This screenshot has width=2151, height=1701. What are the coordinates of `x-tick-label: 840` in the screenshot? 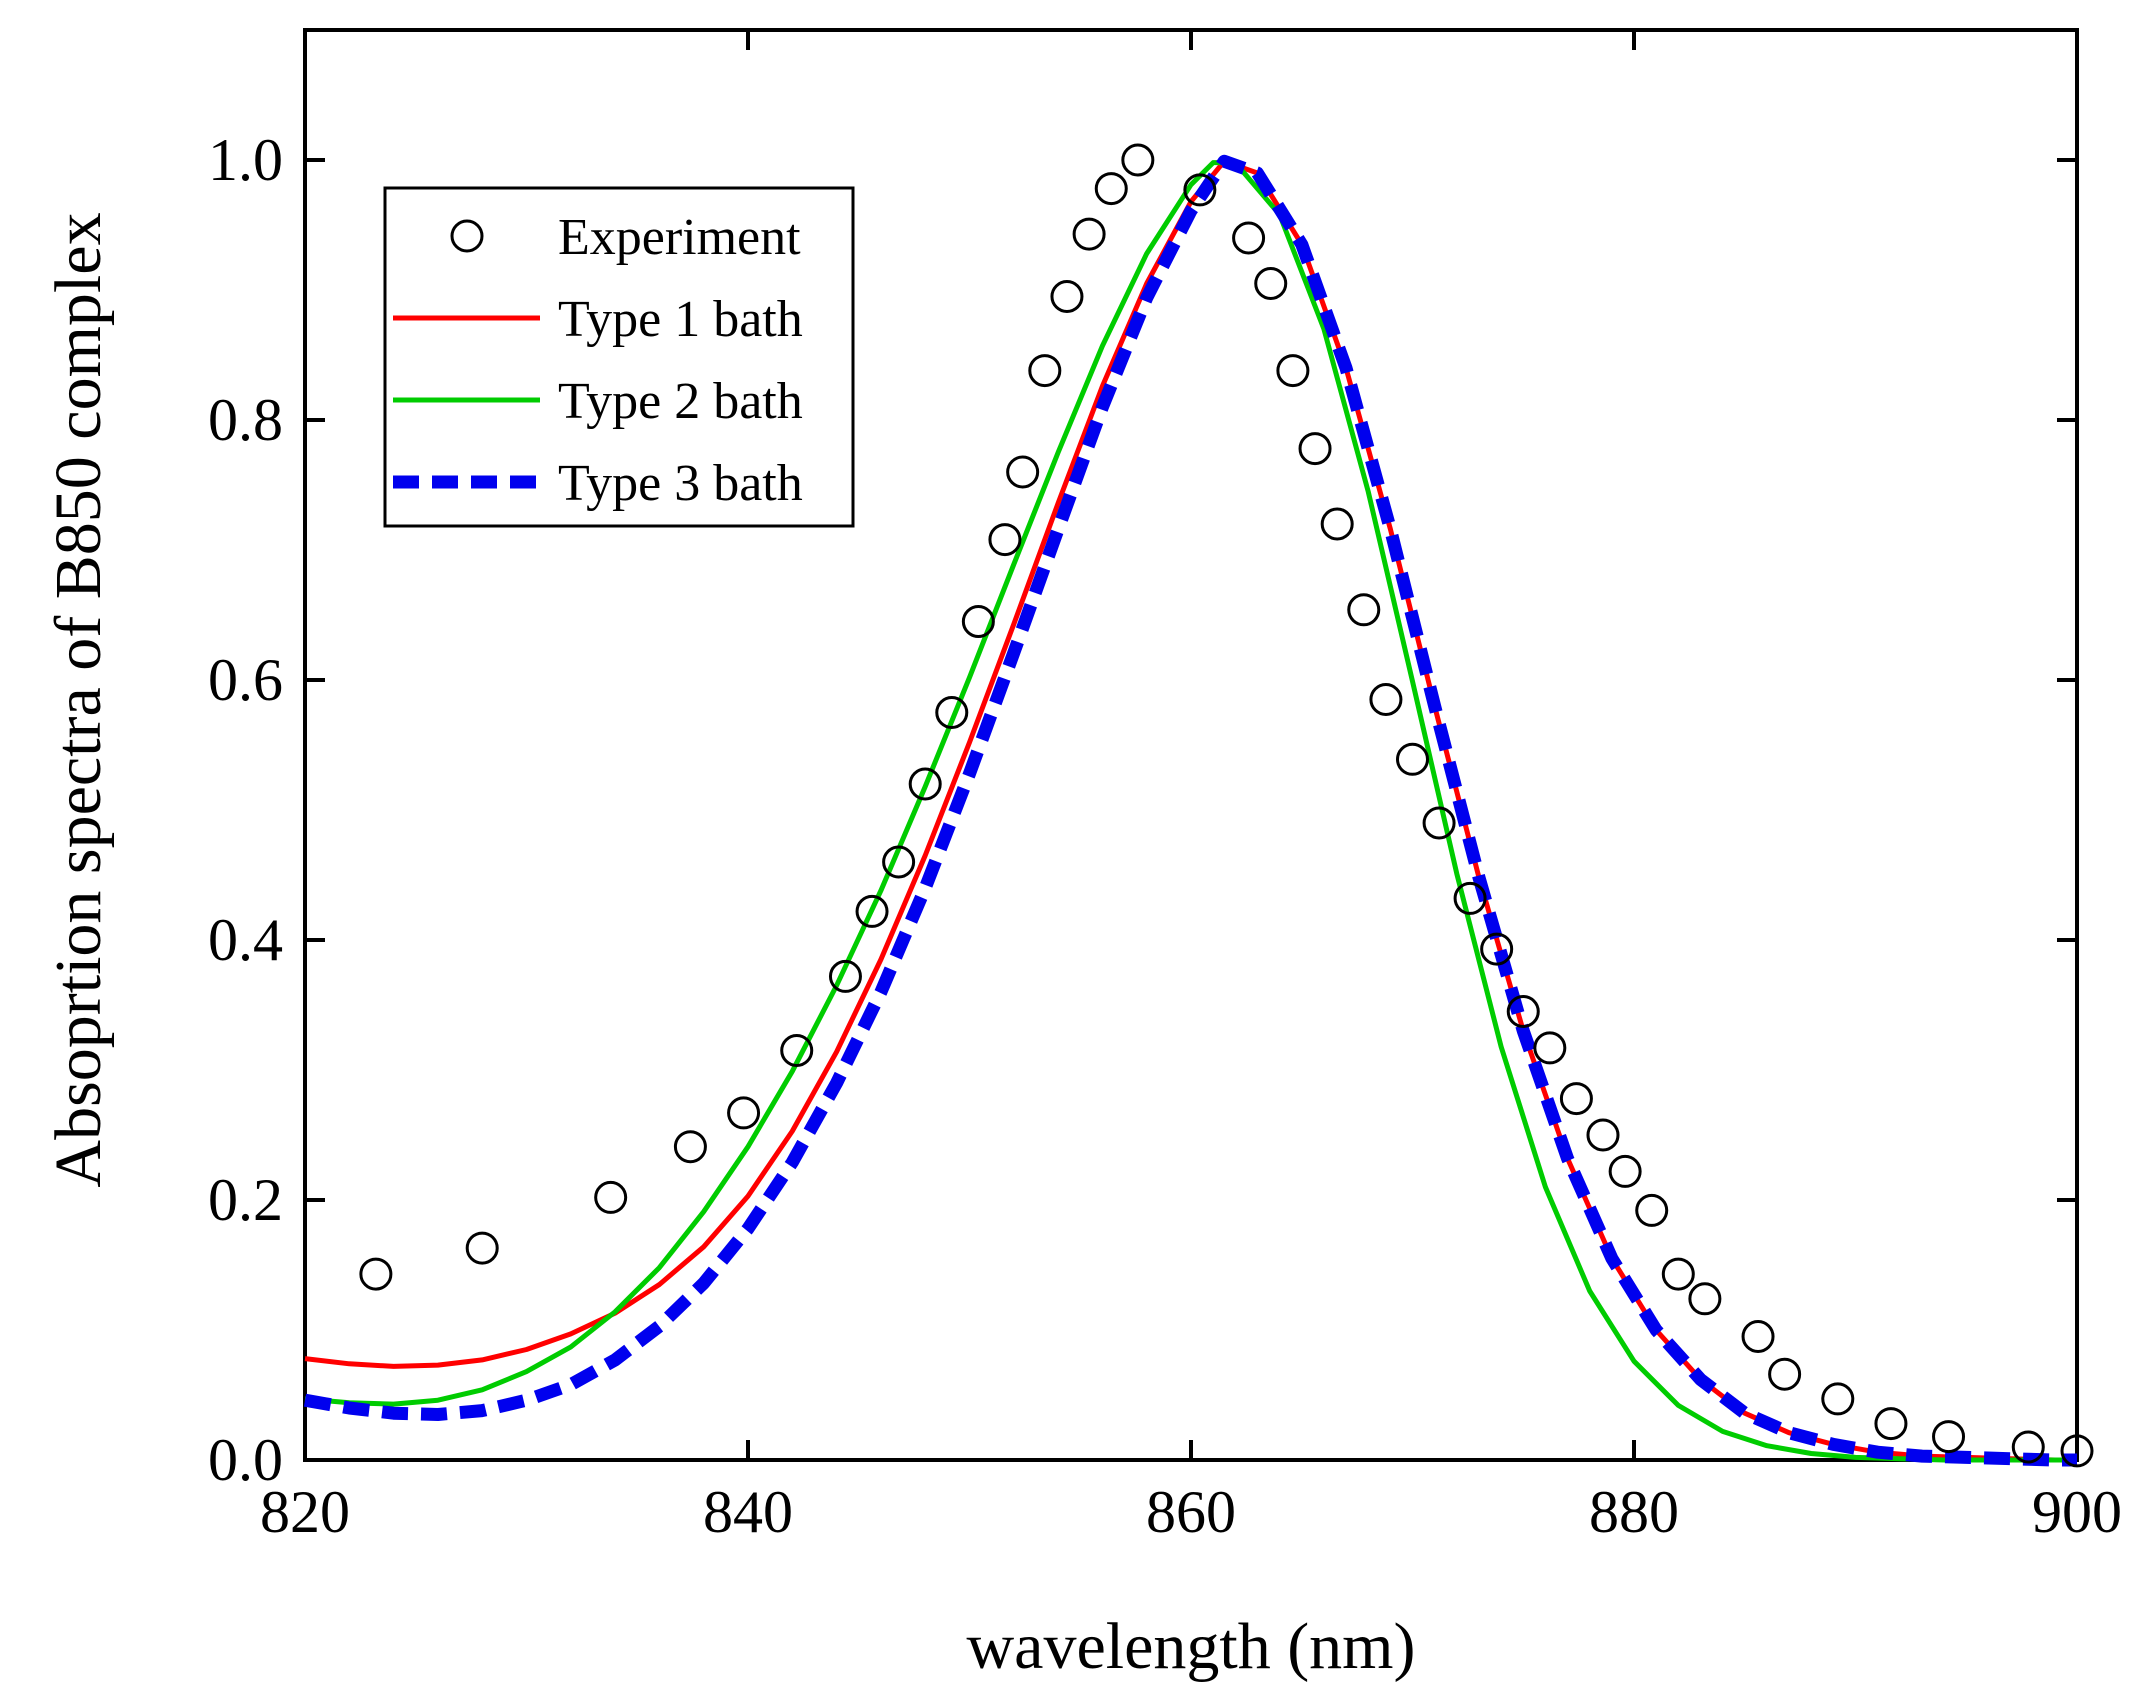 It's located at (748, 1512).